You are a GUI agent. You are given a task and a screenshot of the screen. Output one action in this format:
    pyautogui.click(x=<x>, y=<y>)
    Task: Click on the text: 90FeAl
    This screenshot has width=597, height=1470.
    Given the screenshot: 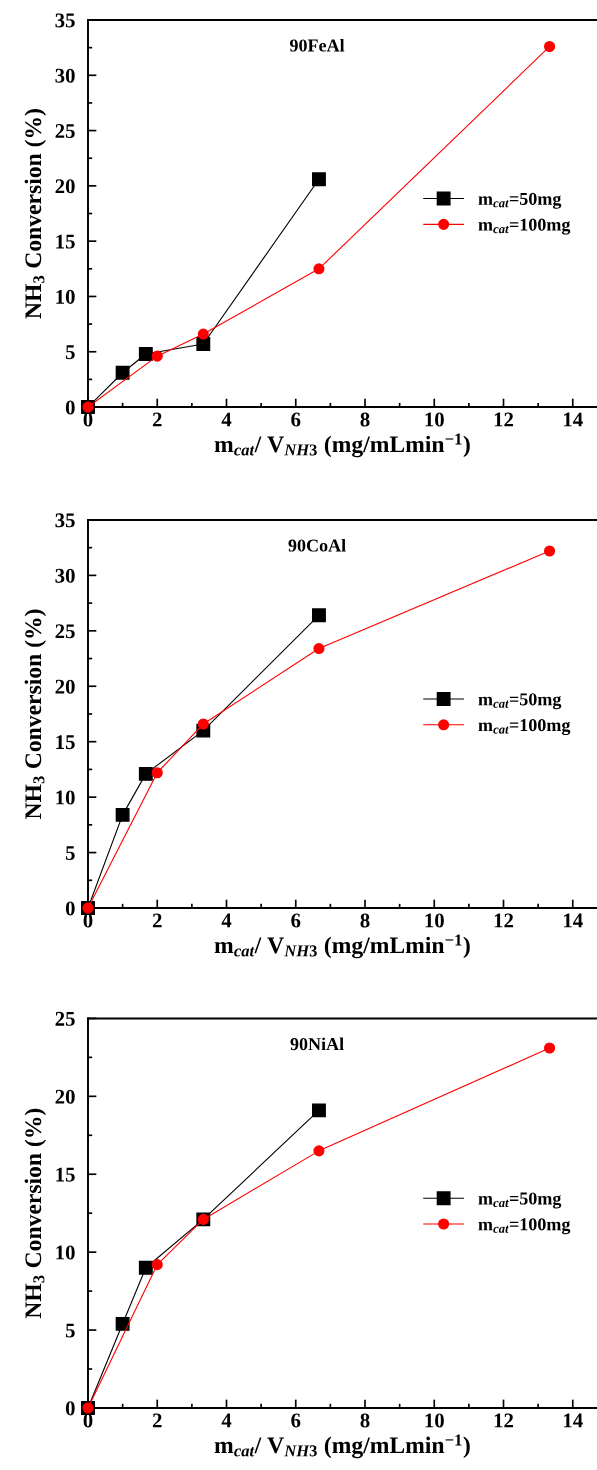 What is the action you would take?
    pyautogui.click(x=317, y=45)
    